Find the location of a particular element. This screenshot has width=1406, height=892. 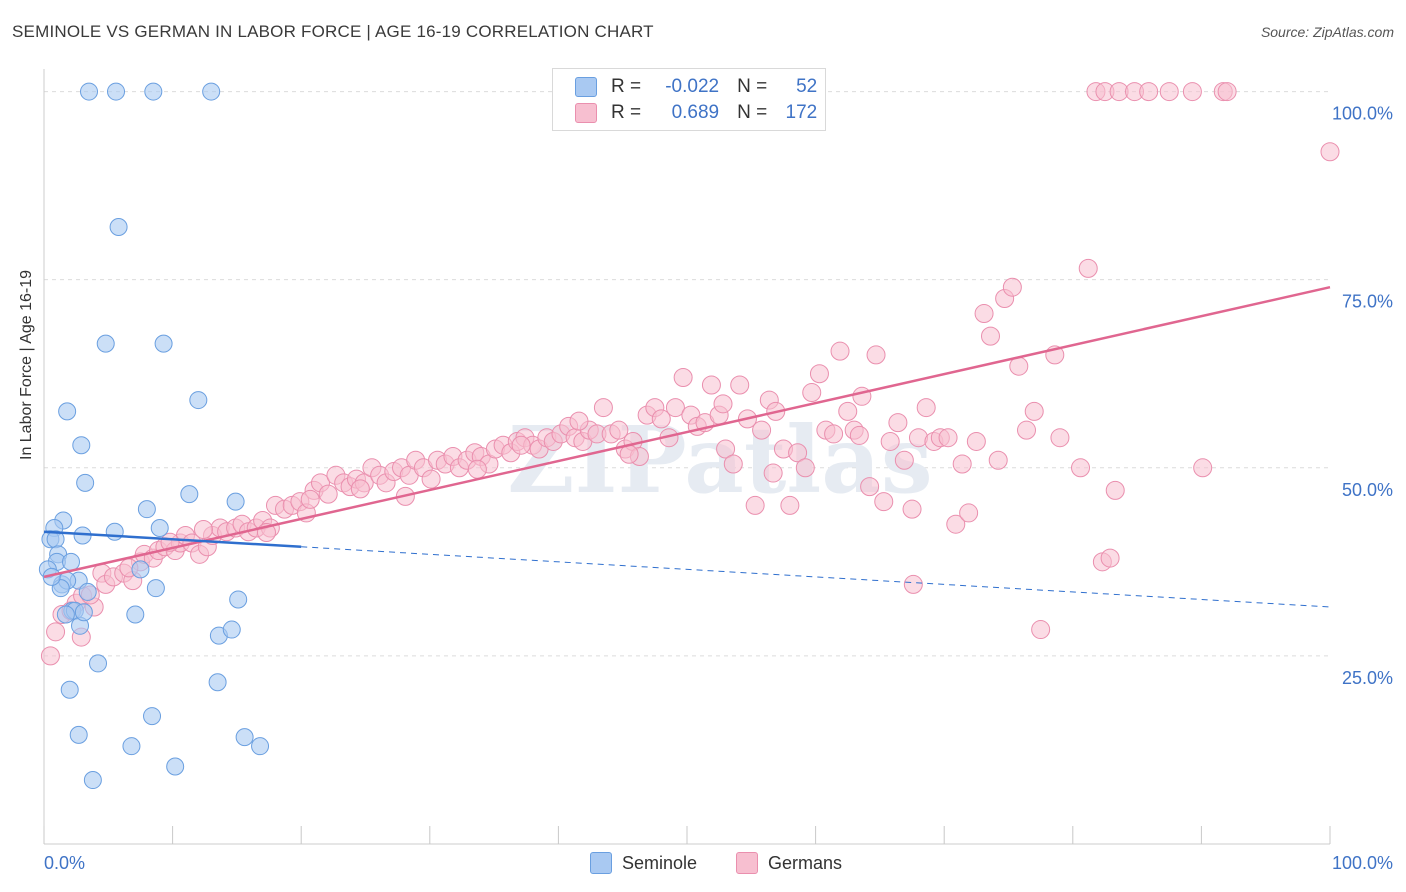

germans-legend-swatch is located at coordinates (747, 863).